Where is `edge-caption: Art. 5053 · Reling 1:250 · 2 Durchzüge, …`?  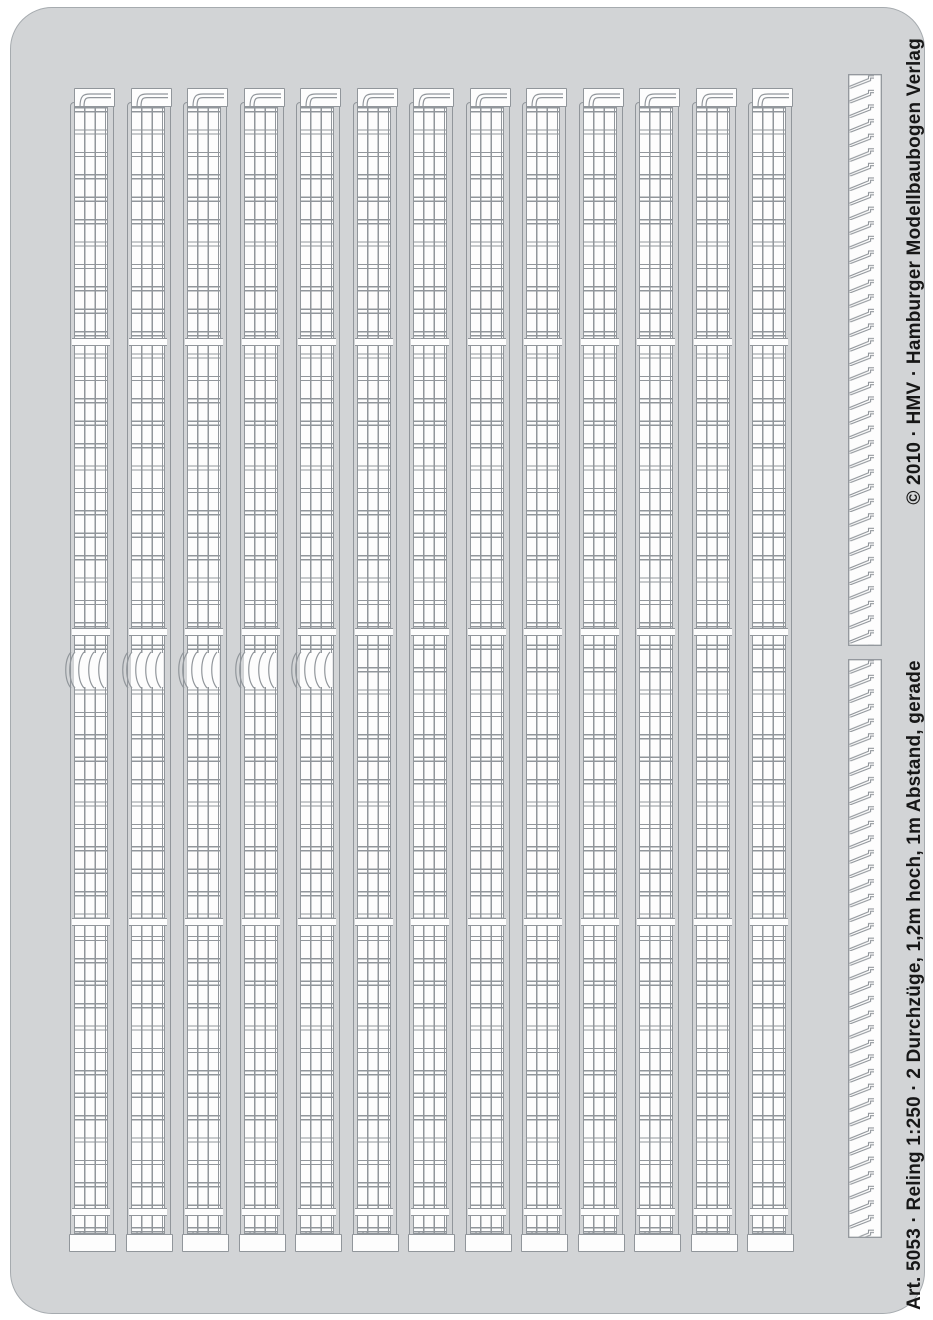
edge-caption: Art. 5053 · Reling 1:250 · 2 Durchzüge, … is located at coordinates (915, 674).